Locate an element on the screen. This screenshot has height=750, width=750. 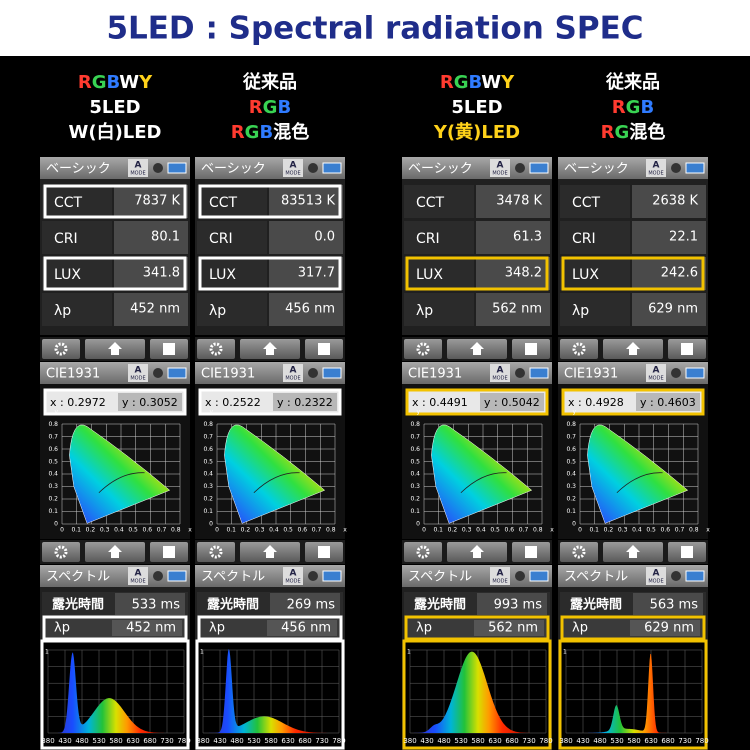
panel-title: スペクトル is located at coordinates (233, 577).